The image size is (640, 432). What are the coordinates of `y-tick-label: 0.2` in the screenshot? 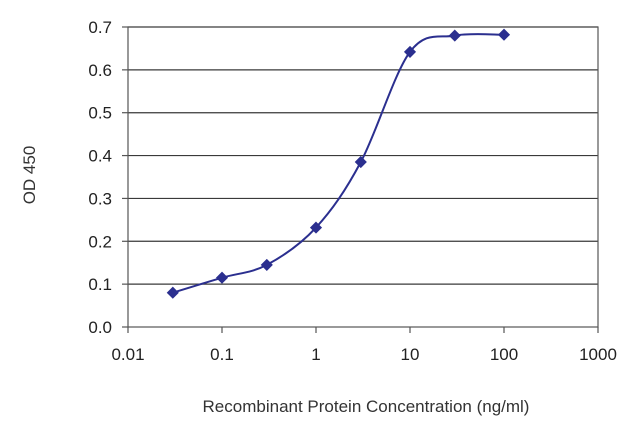 It's located at (100, 241).